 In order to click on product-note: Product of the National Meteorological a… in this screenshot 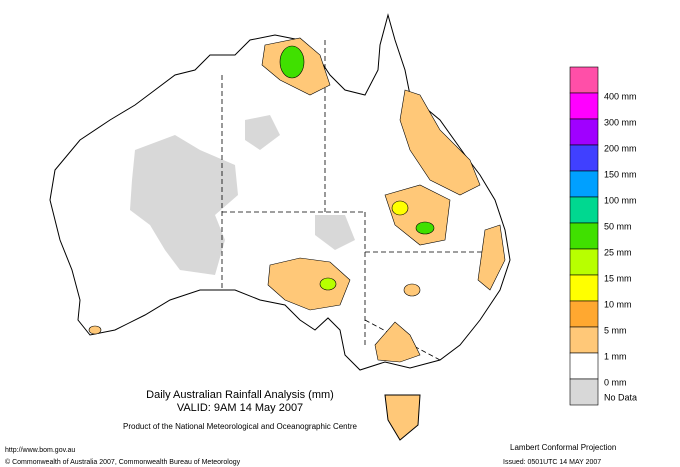, I will do `click(240, 426)`.